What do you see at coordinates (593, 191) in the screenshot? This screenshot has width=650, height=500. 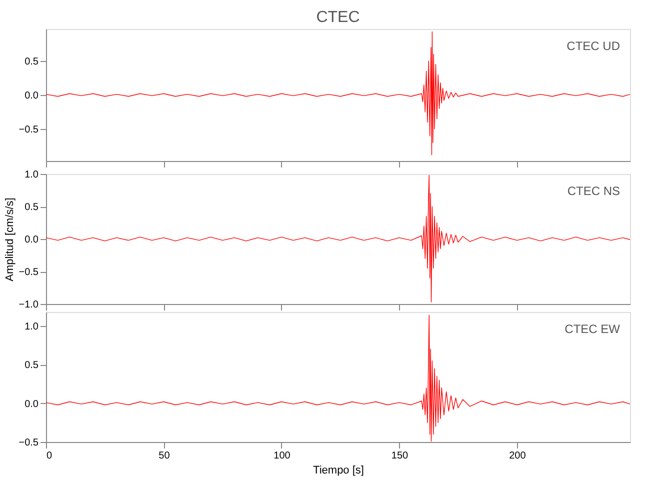 I see `annotation: CTEC NS` at bounding box center [593, 191].